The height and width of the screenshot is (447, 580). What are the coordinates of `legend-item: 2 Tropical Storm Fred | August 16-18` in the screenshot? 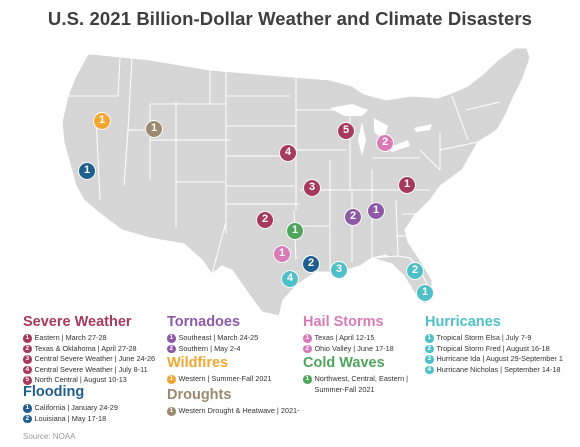 It's located at (494, 349).